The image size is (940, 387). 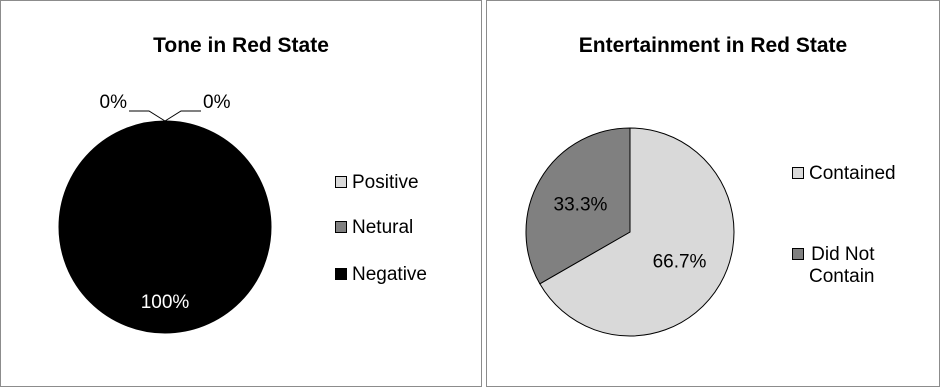 What do you see at coordinates (680, 262) in the screenshot?
I see `data-label-contained: 66.7%` at bounding box center [680, 262].